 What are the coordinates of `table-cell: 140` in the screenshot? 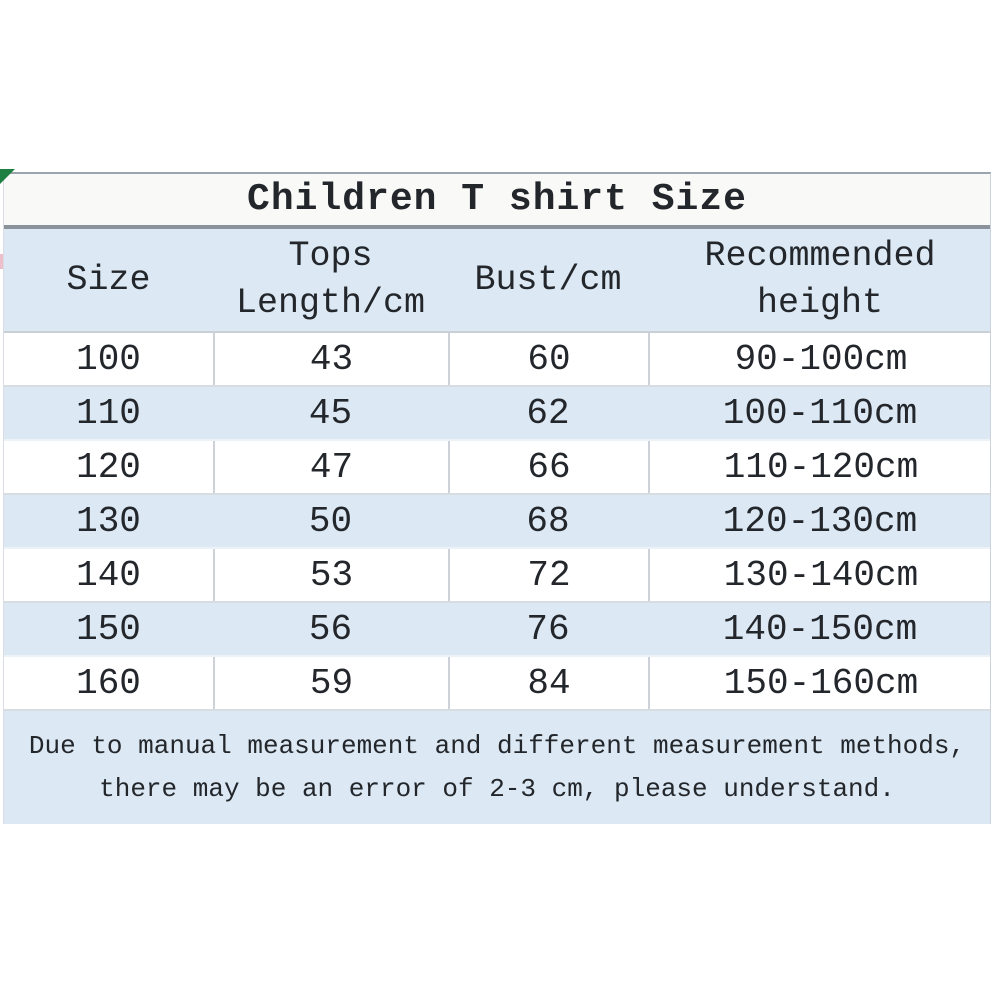 It's located at (108, 575).